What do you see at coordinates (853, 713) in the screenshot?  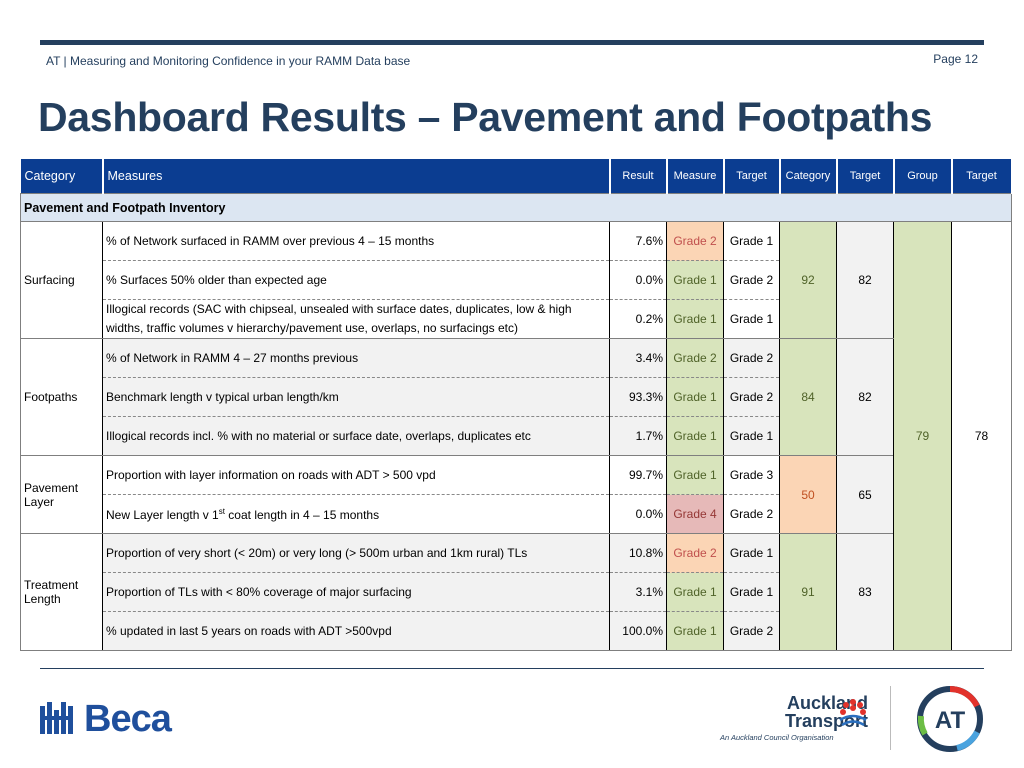 I see `pohutukawa-flower-icon` at bounding box center [853, 713].